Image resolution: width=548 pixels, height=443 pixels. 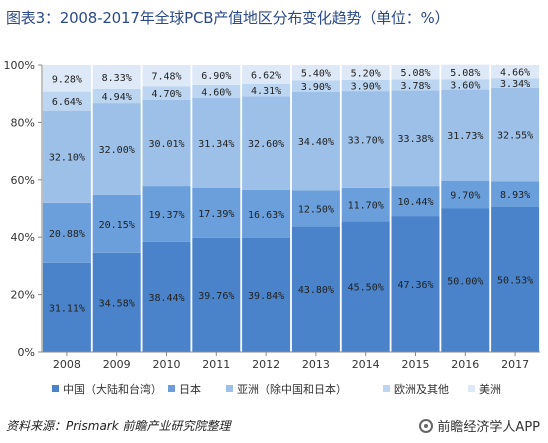 I want to click on data-label: 38.44%, so click(x=166, y=298).